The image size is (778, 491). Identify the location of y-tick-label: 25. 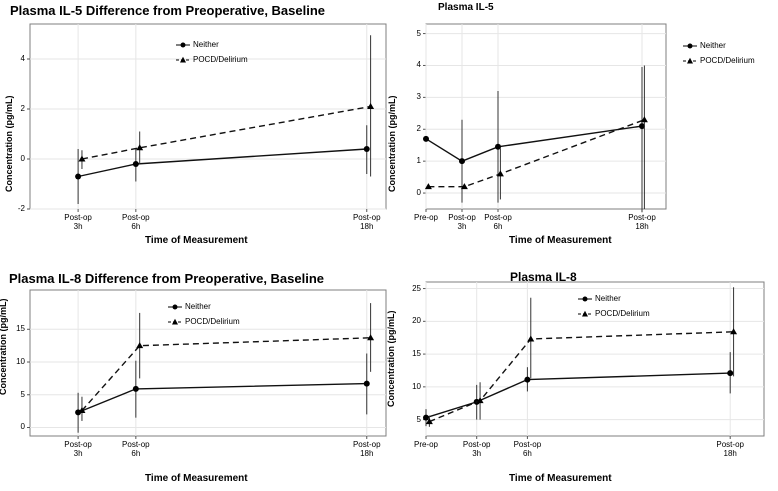
(416, 288).